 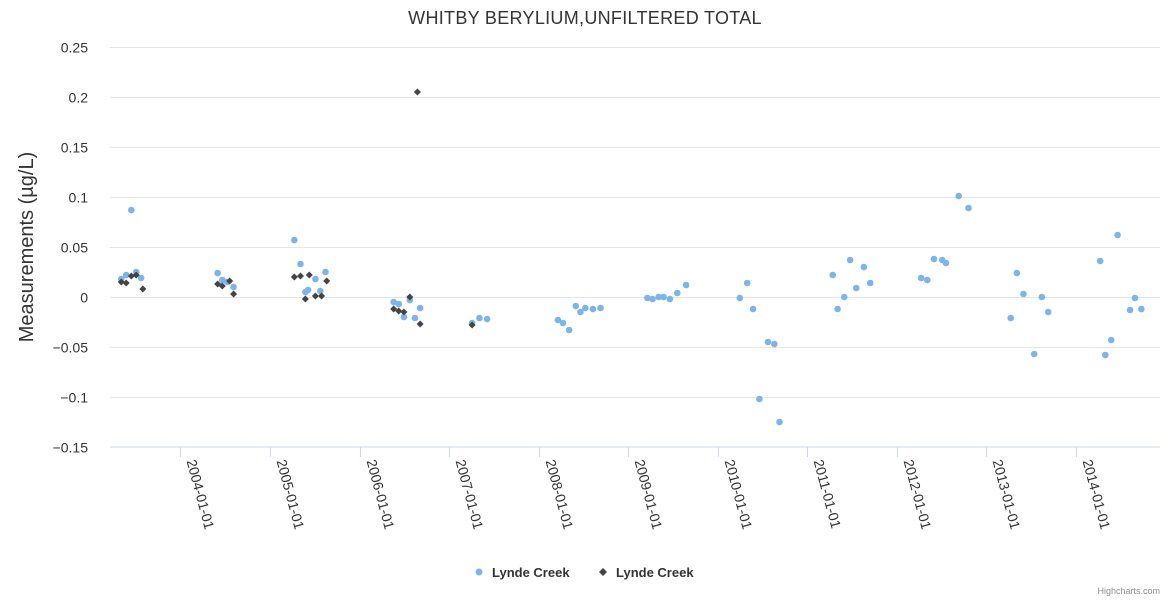 I want to click on y-tick-label: 0.2, so click(x=79, y=98).